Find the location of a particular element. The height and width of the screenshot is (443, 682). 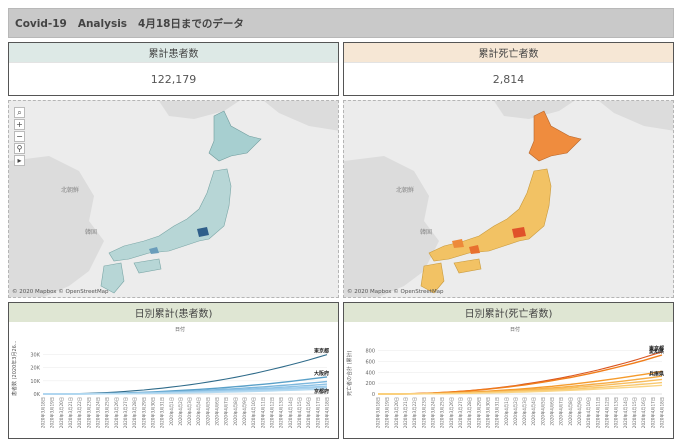

series-end-label: 愛知県 is located at coordinates (656, 351).